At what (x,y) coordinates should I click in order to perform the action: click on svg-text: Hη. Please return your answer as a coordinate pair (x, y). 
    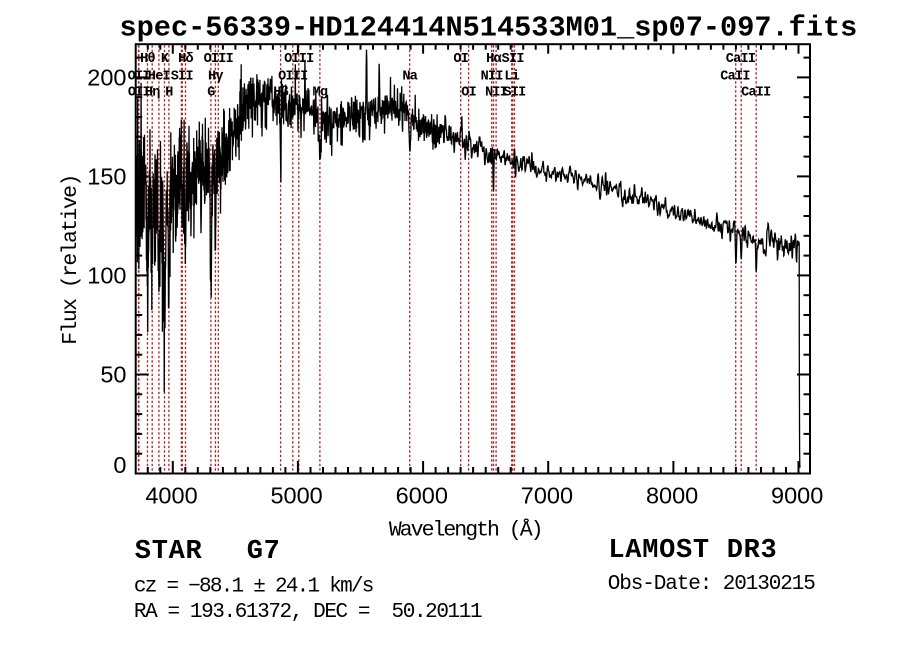
    Looking at the image, I should click on (152, 93).